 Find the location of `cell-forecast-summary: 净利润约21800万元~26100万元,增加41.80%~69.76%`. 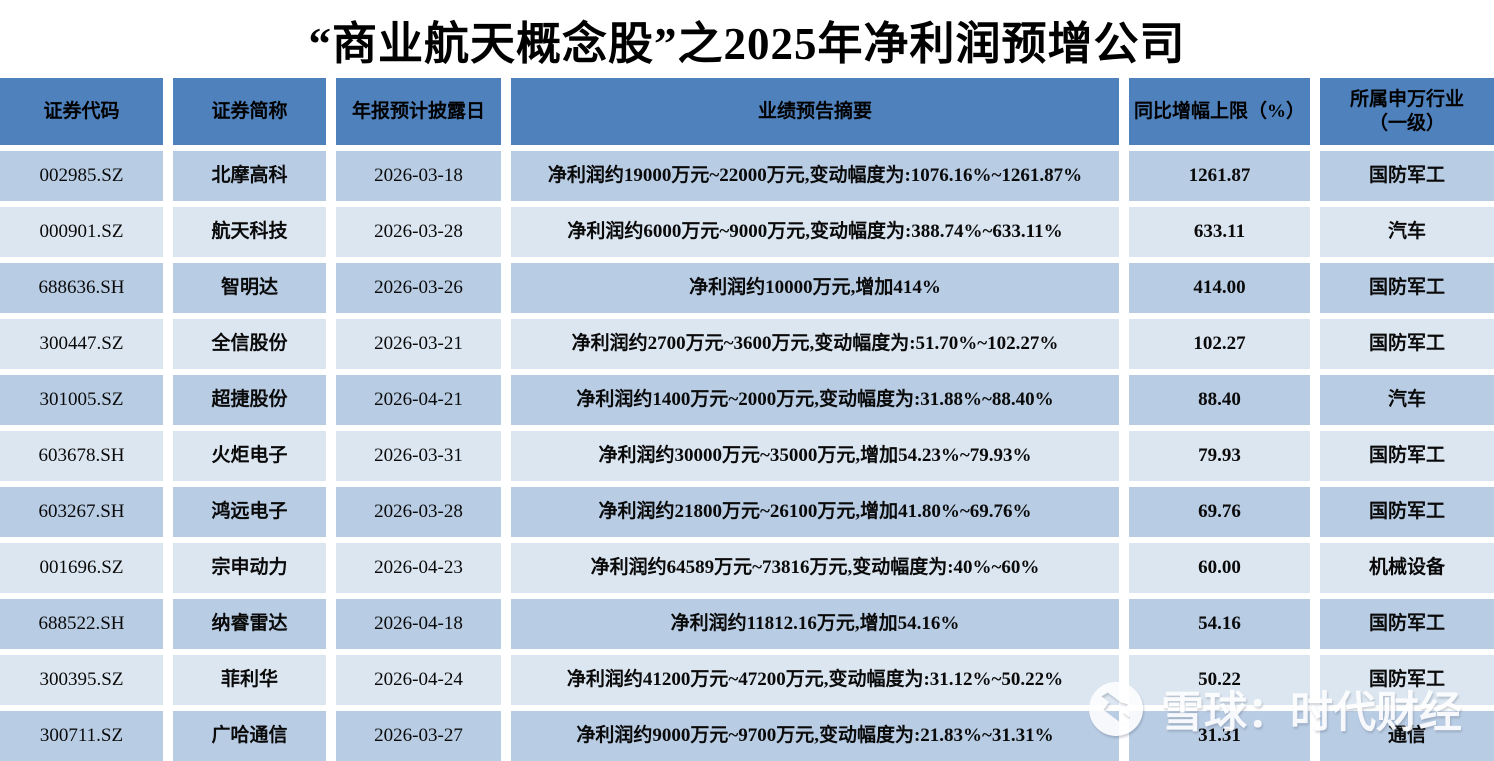

cell-forecast-summary: 净利润约21800万元~26100万元,增加41.80%~69.76% is located at coordinates (815, 512).